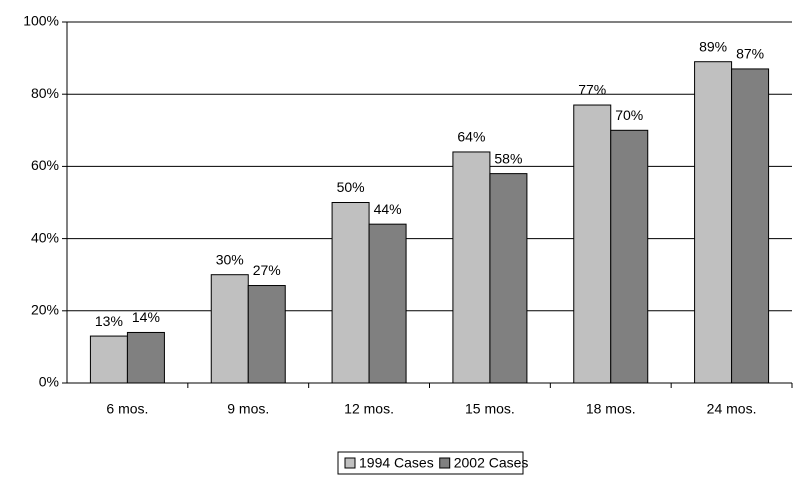  What do you see at coordinates (41, 21) in the screenshot?
I see `y-tick-label: 100%` at bounding box center [41, 21].